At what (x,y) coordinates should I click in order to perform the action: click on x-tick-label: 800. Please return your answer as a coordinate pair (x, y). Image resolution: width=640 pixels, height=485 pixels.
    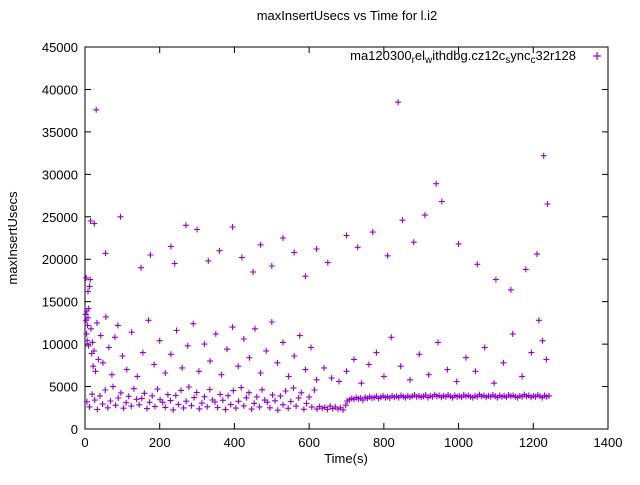
    Looking at the image, I should click on (384, 442).